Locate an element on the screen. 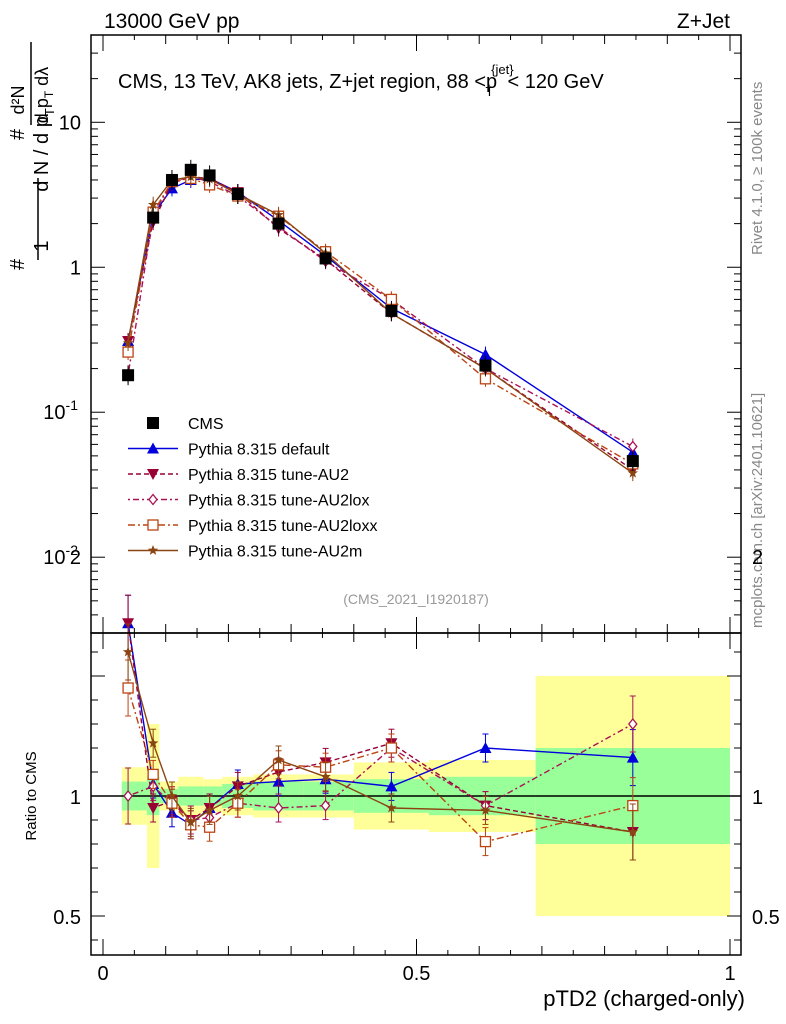 This screenshot has height=1024, width=786. legend-label-5: Pythia 8.315 tune-AU2m is located at coordinates (275, 552).